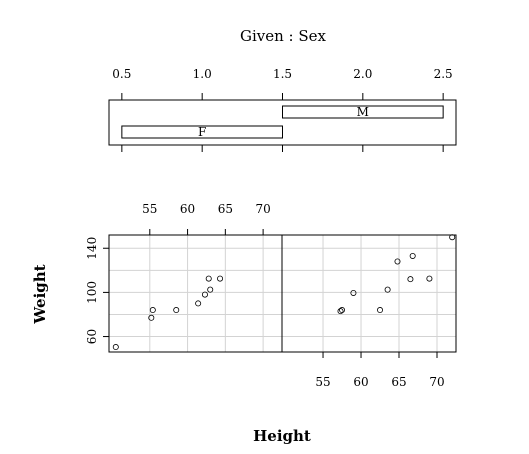  What do you see at coordinates (398, 382) in the screenshot?
I see `x-tick-label-bottom: 65` at bounding box center [398, 382].